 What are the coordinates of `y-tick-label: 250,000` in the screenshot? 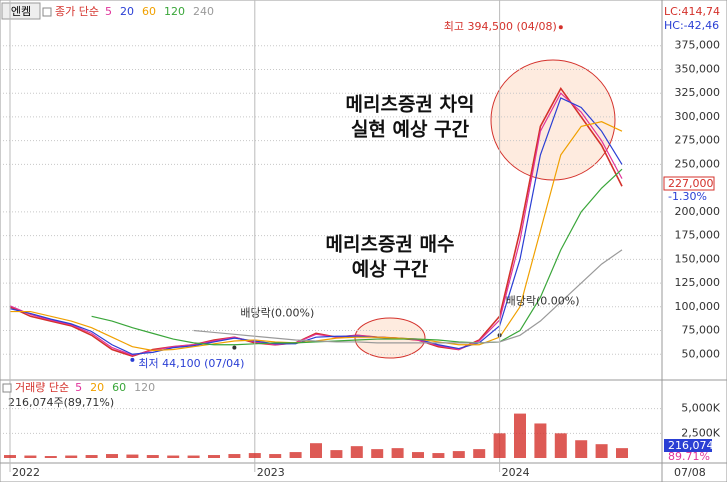 It's located at (698, 163).